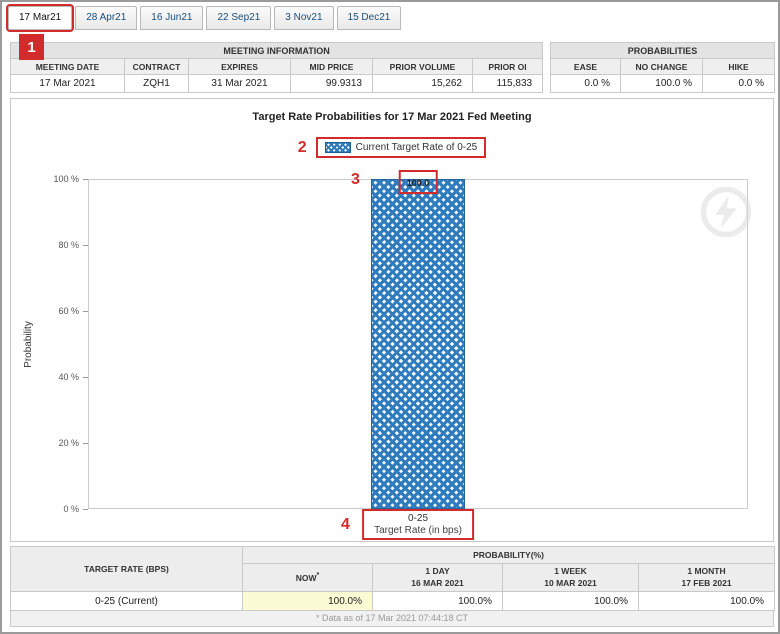  Describe the element at coordinates (706, 601) in the screenshot. I see `bt-1-month-value: 100.0%` at that location.